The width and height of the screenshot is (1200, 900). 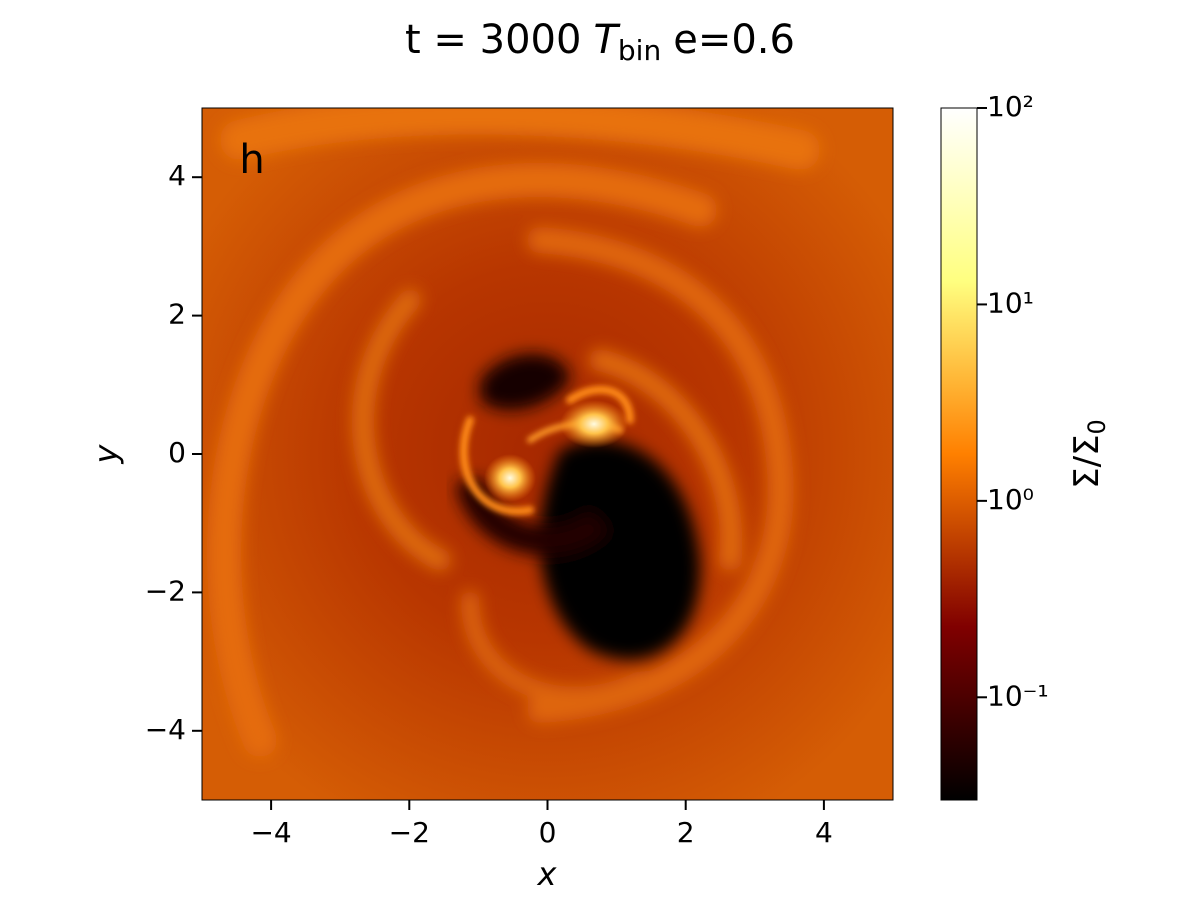 What do you see at coordinates (493, 40) in the screenshot?
I see `title-text: t = 3000` at bounding box center [493, 40].